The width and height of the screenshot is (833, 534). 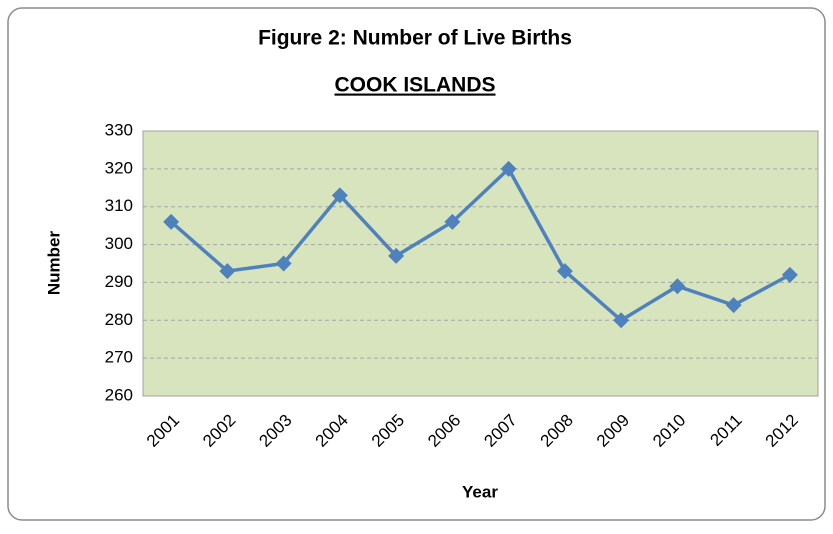 I want to click on y-axis-label: Number, so click(x=53, y=263).